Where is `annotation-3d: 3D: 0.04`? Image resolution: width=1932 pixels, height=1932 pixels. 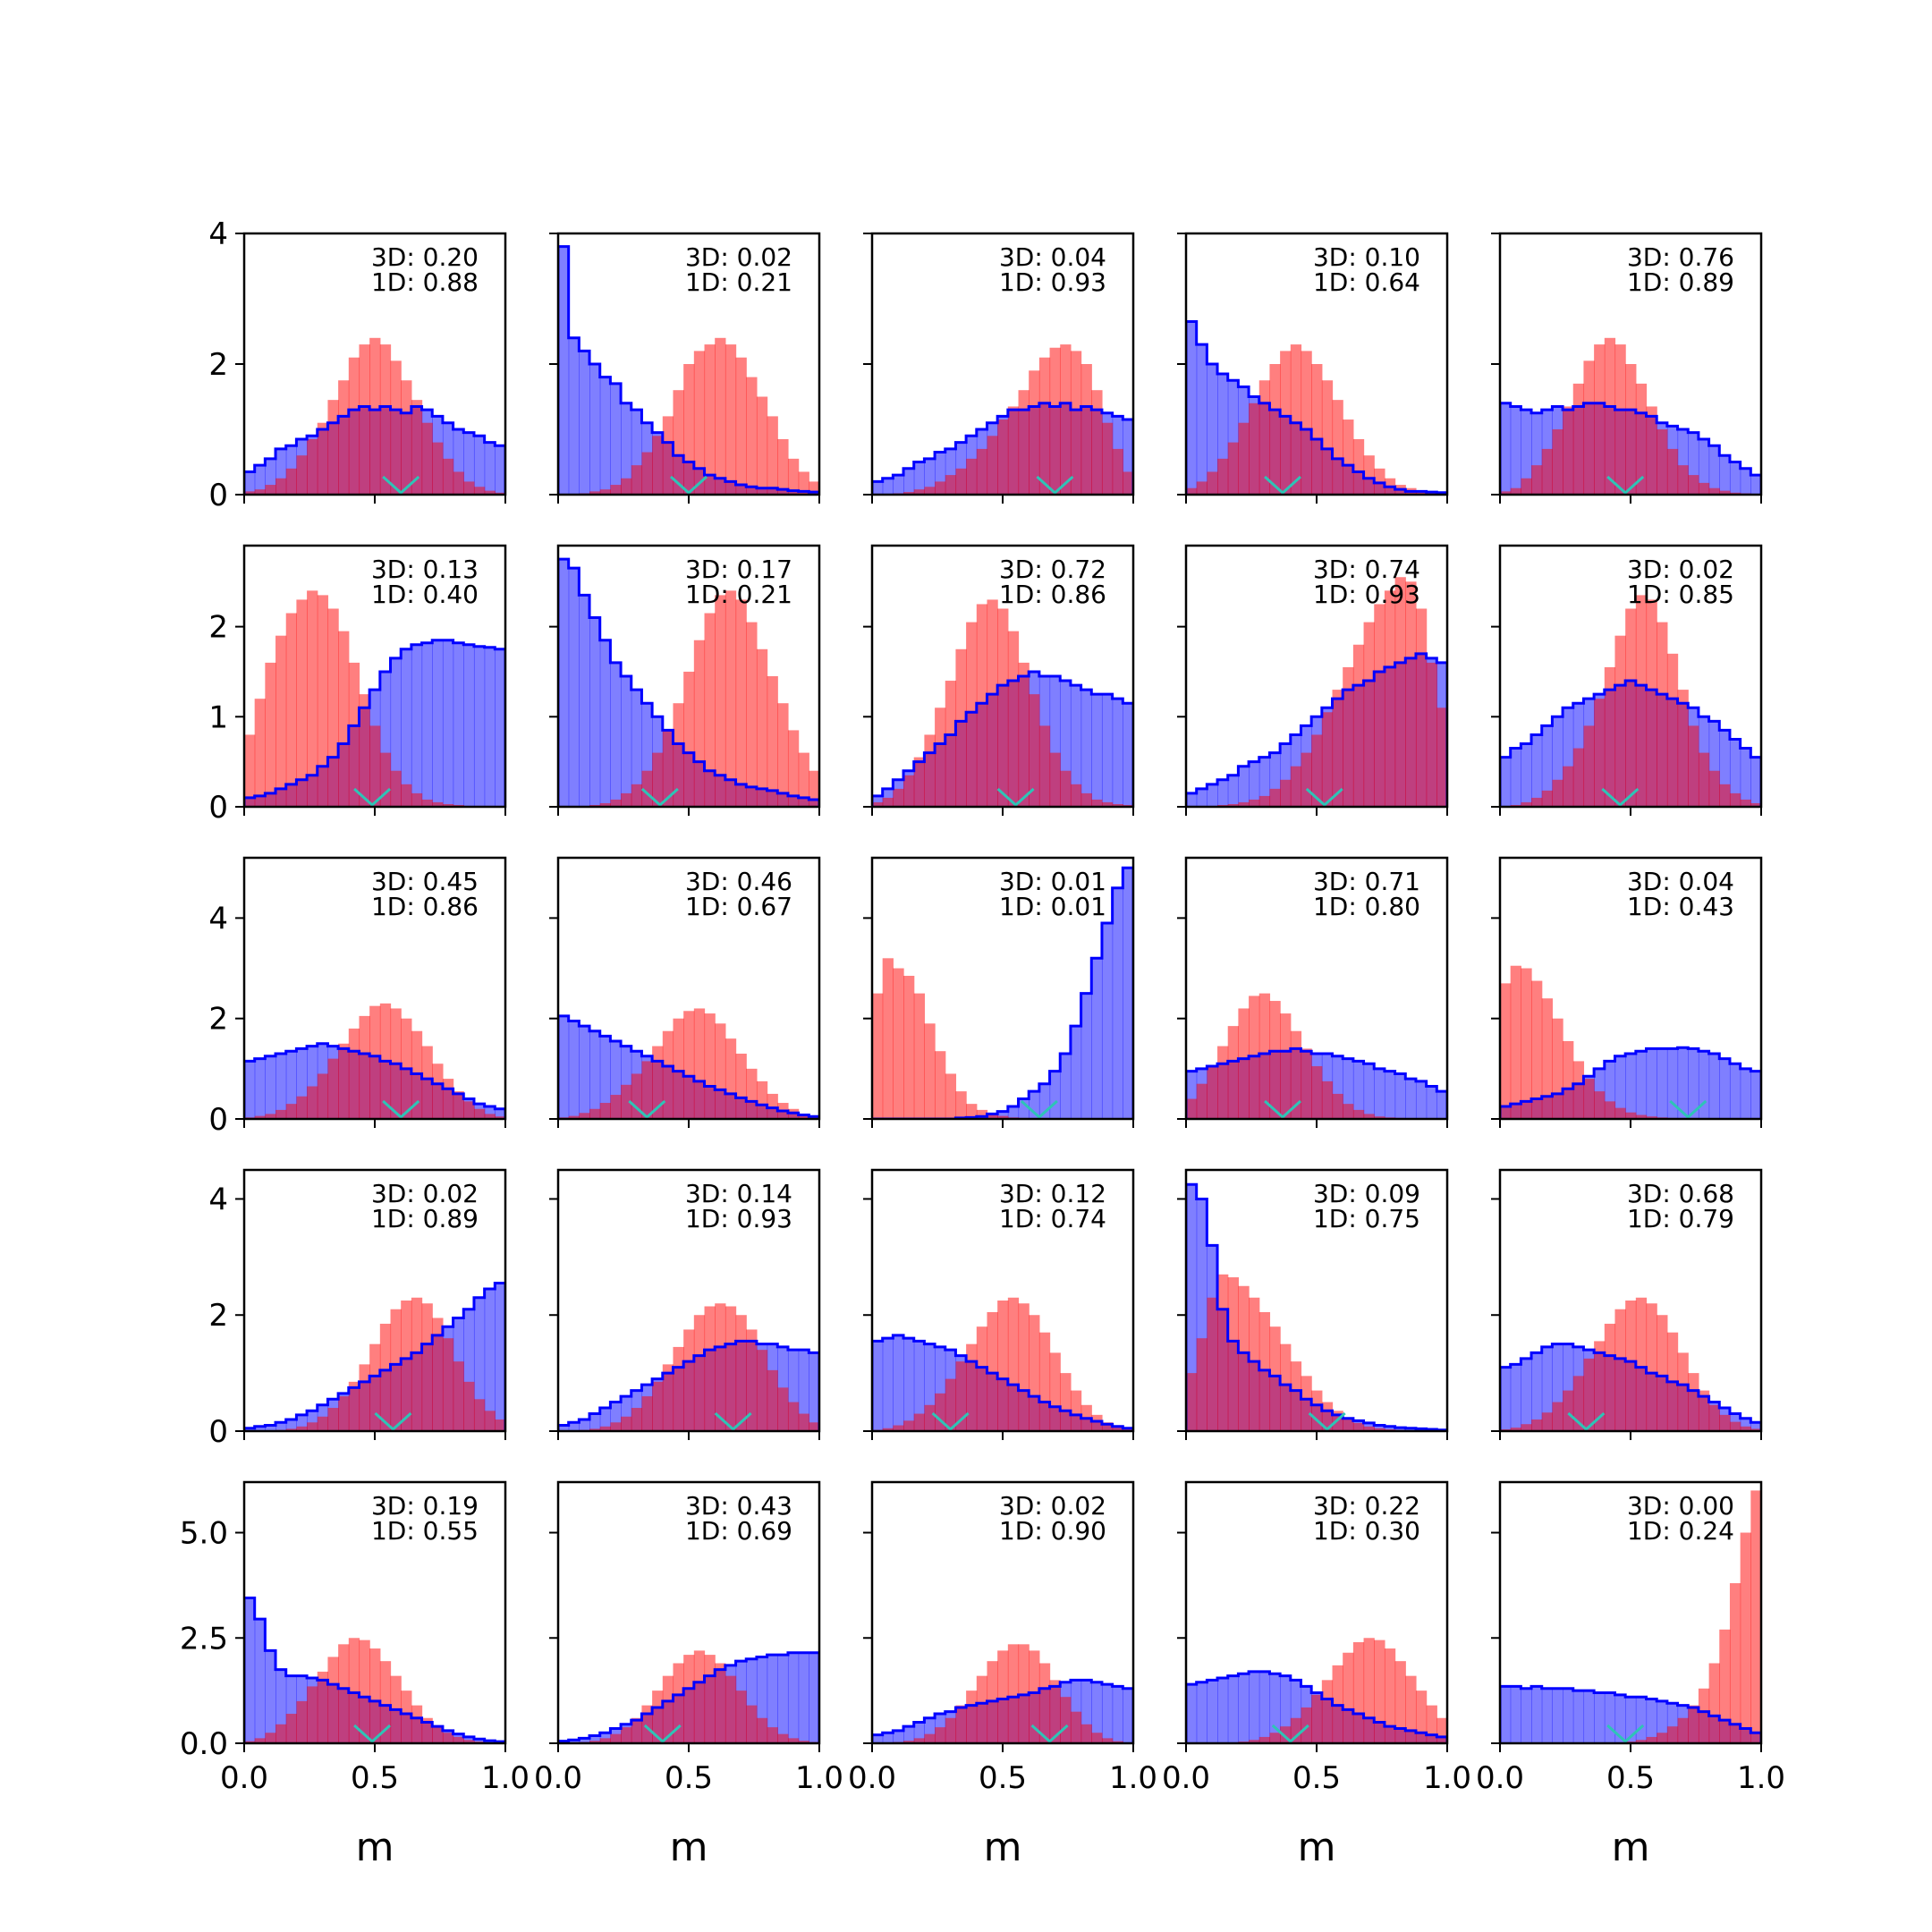
annotation-3d: 3D: 0.04 is located at coordinates (1052, 257).